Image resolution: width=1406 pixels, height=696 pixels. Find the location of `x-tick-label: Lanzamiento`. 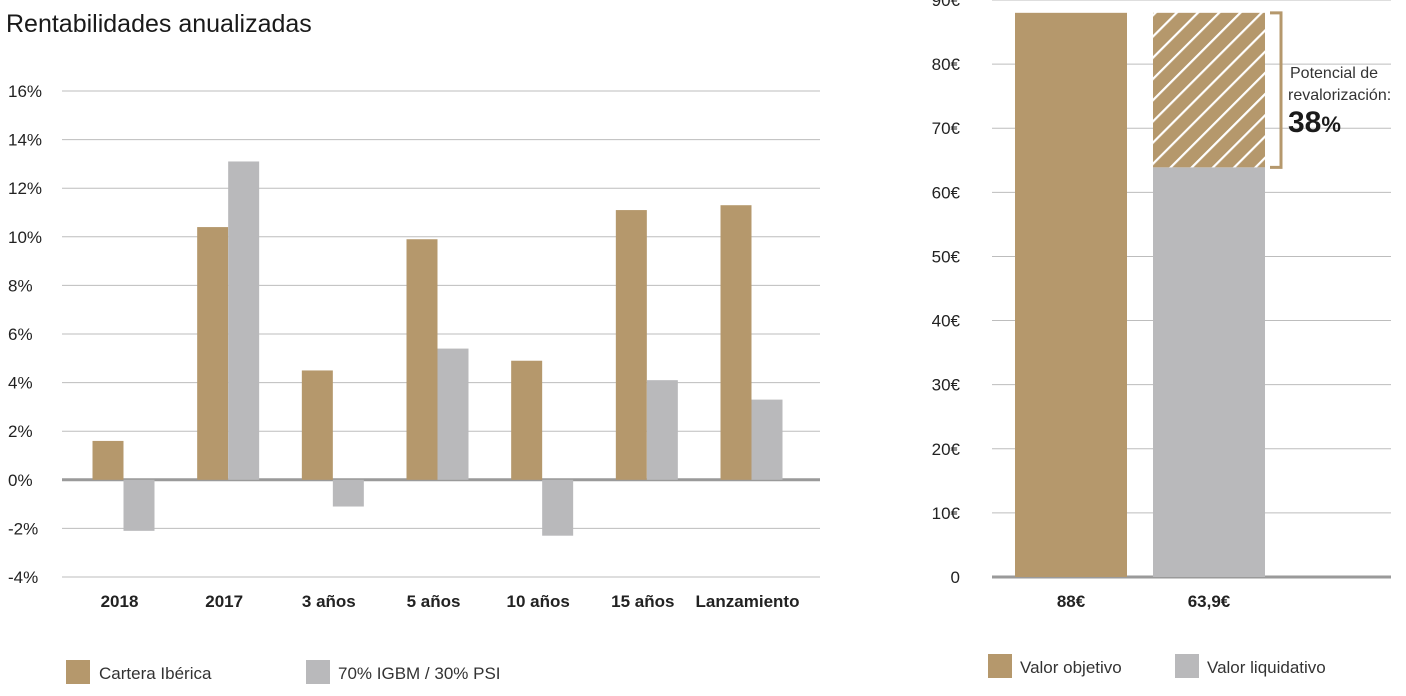

x-tick-label: Lanzamiento is located at coordinates (748, 601).